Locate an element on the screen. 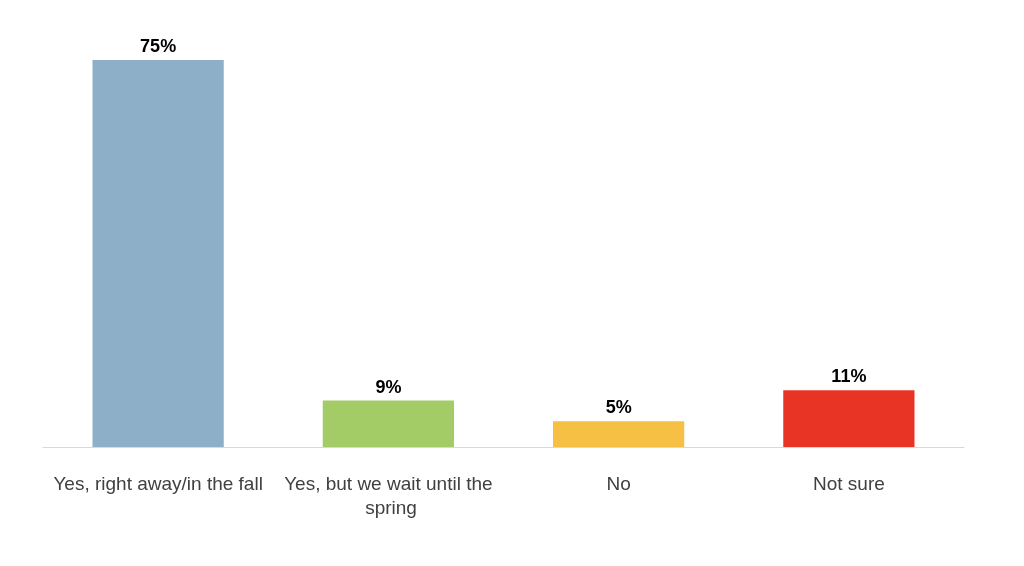 This screenshot has height=566, width=1024. data-label: 9% is located at coordinates (388, 386).